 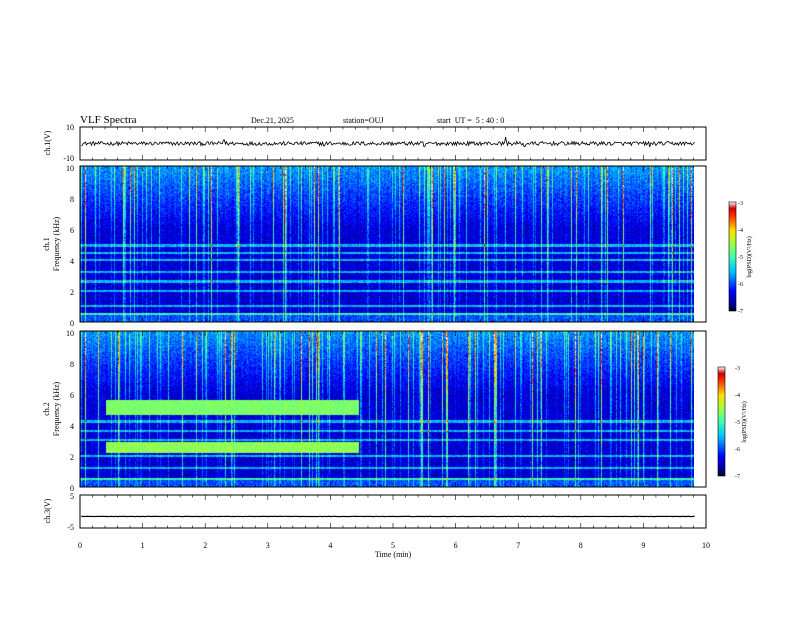 I want to click on ch1-ylabel-channel: ch.1, so click(x=46, y=244).